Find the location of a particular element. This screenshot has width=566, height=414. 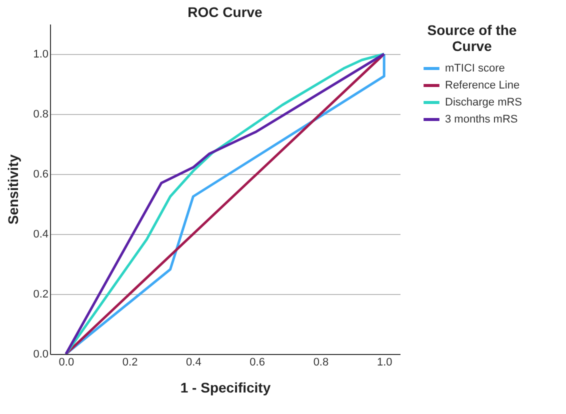

legend-label: Discharge mRS is located at coordinates (483, 102).